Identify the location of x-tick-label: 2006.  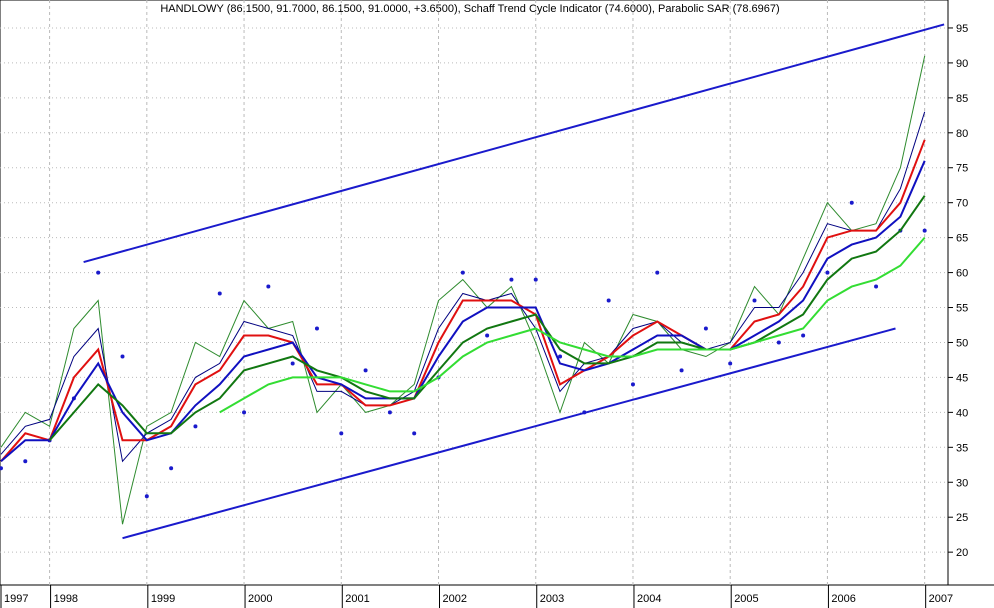
(843, 599).